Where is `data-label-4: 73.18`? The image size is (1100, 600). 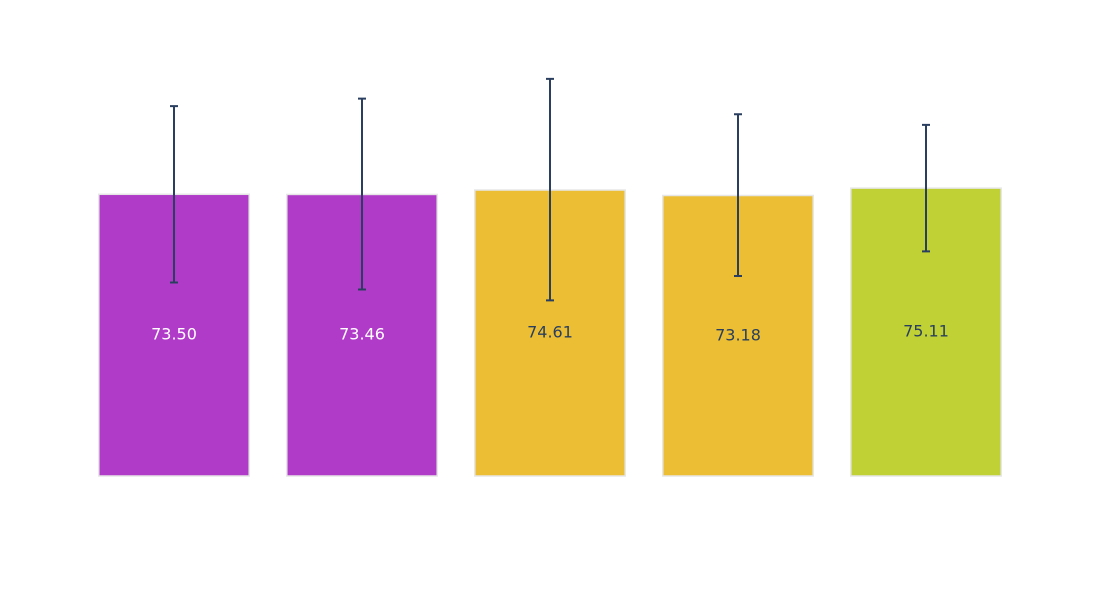 data-label-4: 73.18 is located at coordinates (738, 334).